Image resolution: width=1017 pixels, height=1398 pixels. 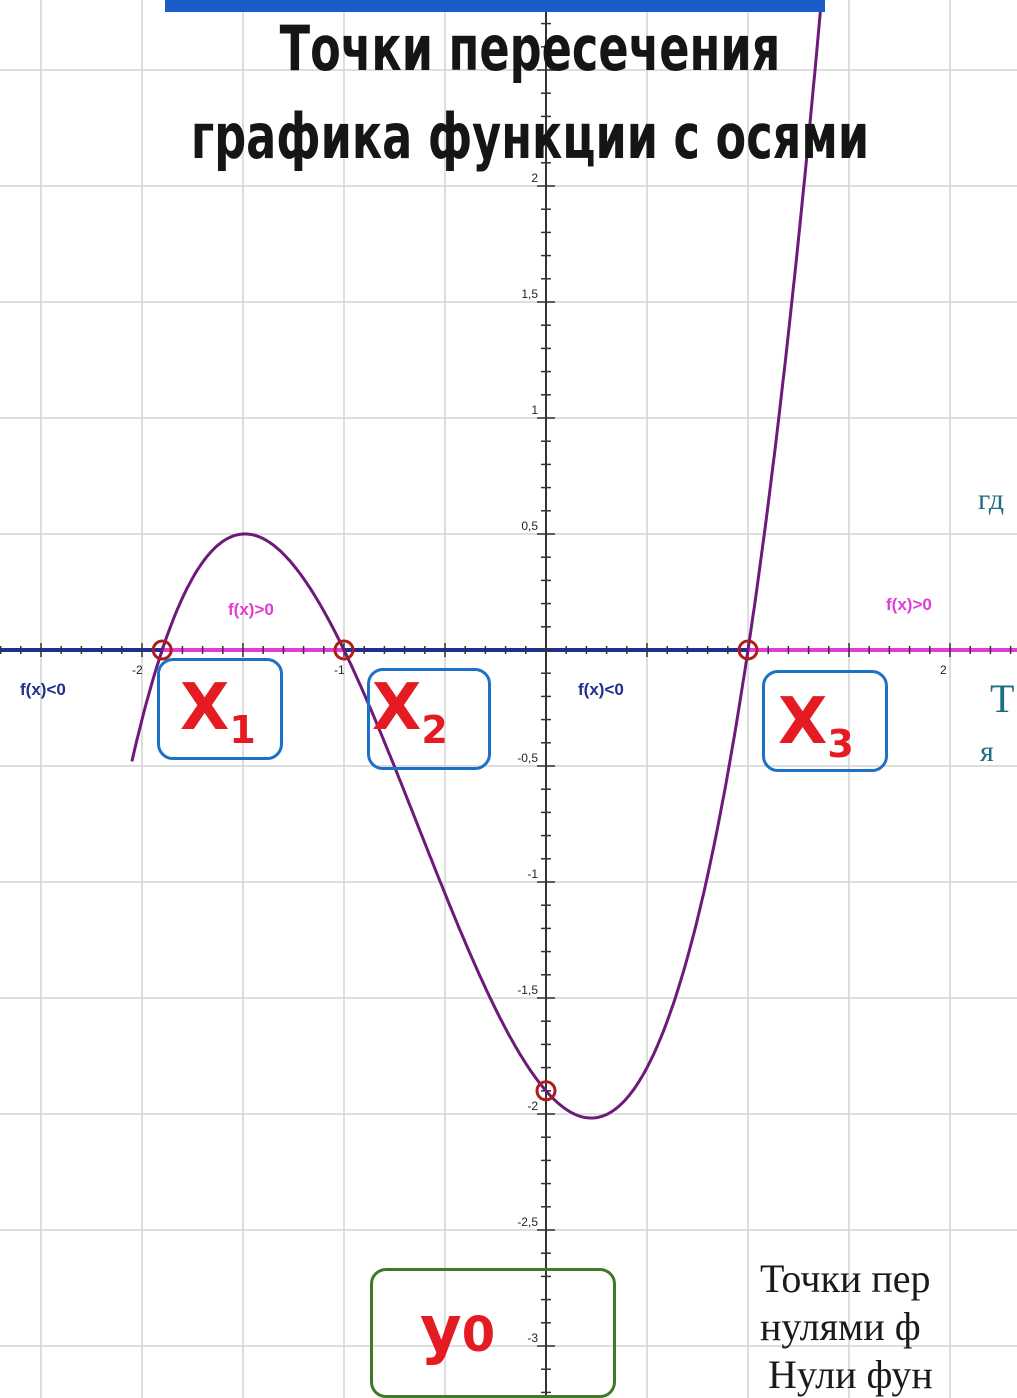 What do you see at coordinates (218, 711) in the screenshot?
I see `root-label-x1: X1` at bounding box center [218, 711].